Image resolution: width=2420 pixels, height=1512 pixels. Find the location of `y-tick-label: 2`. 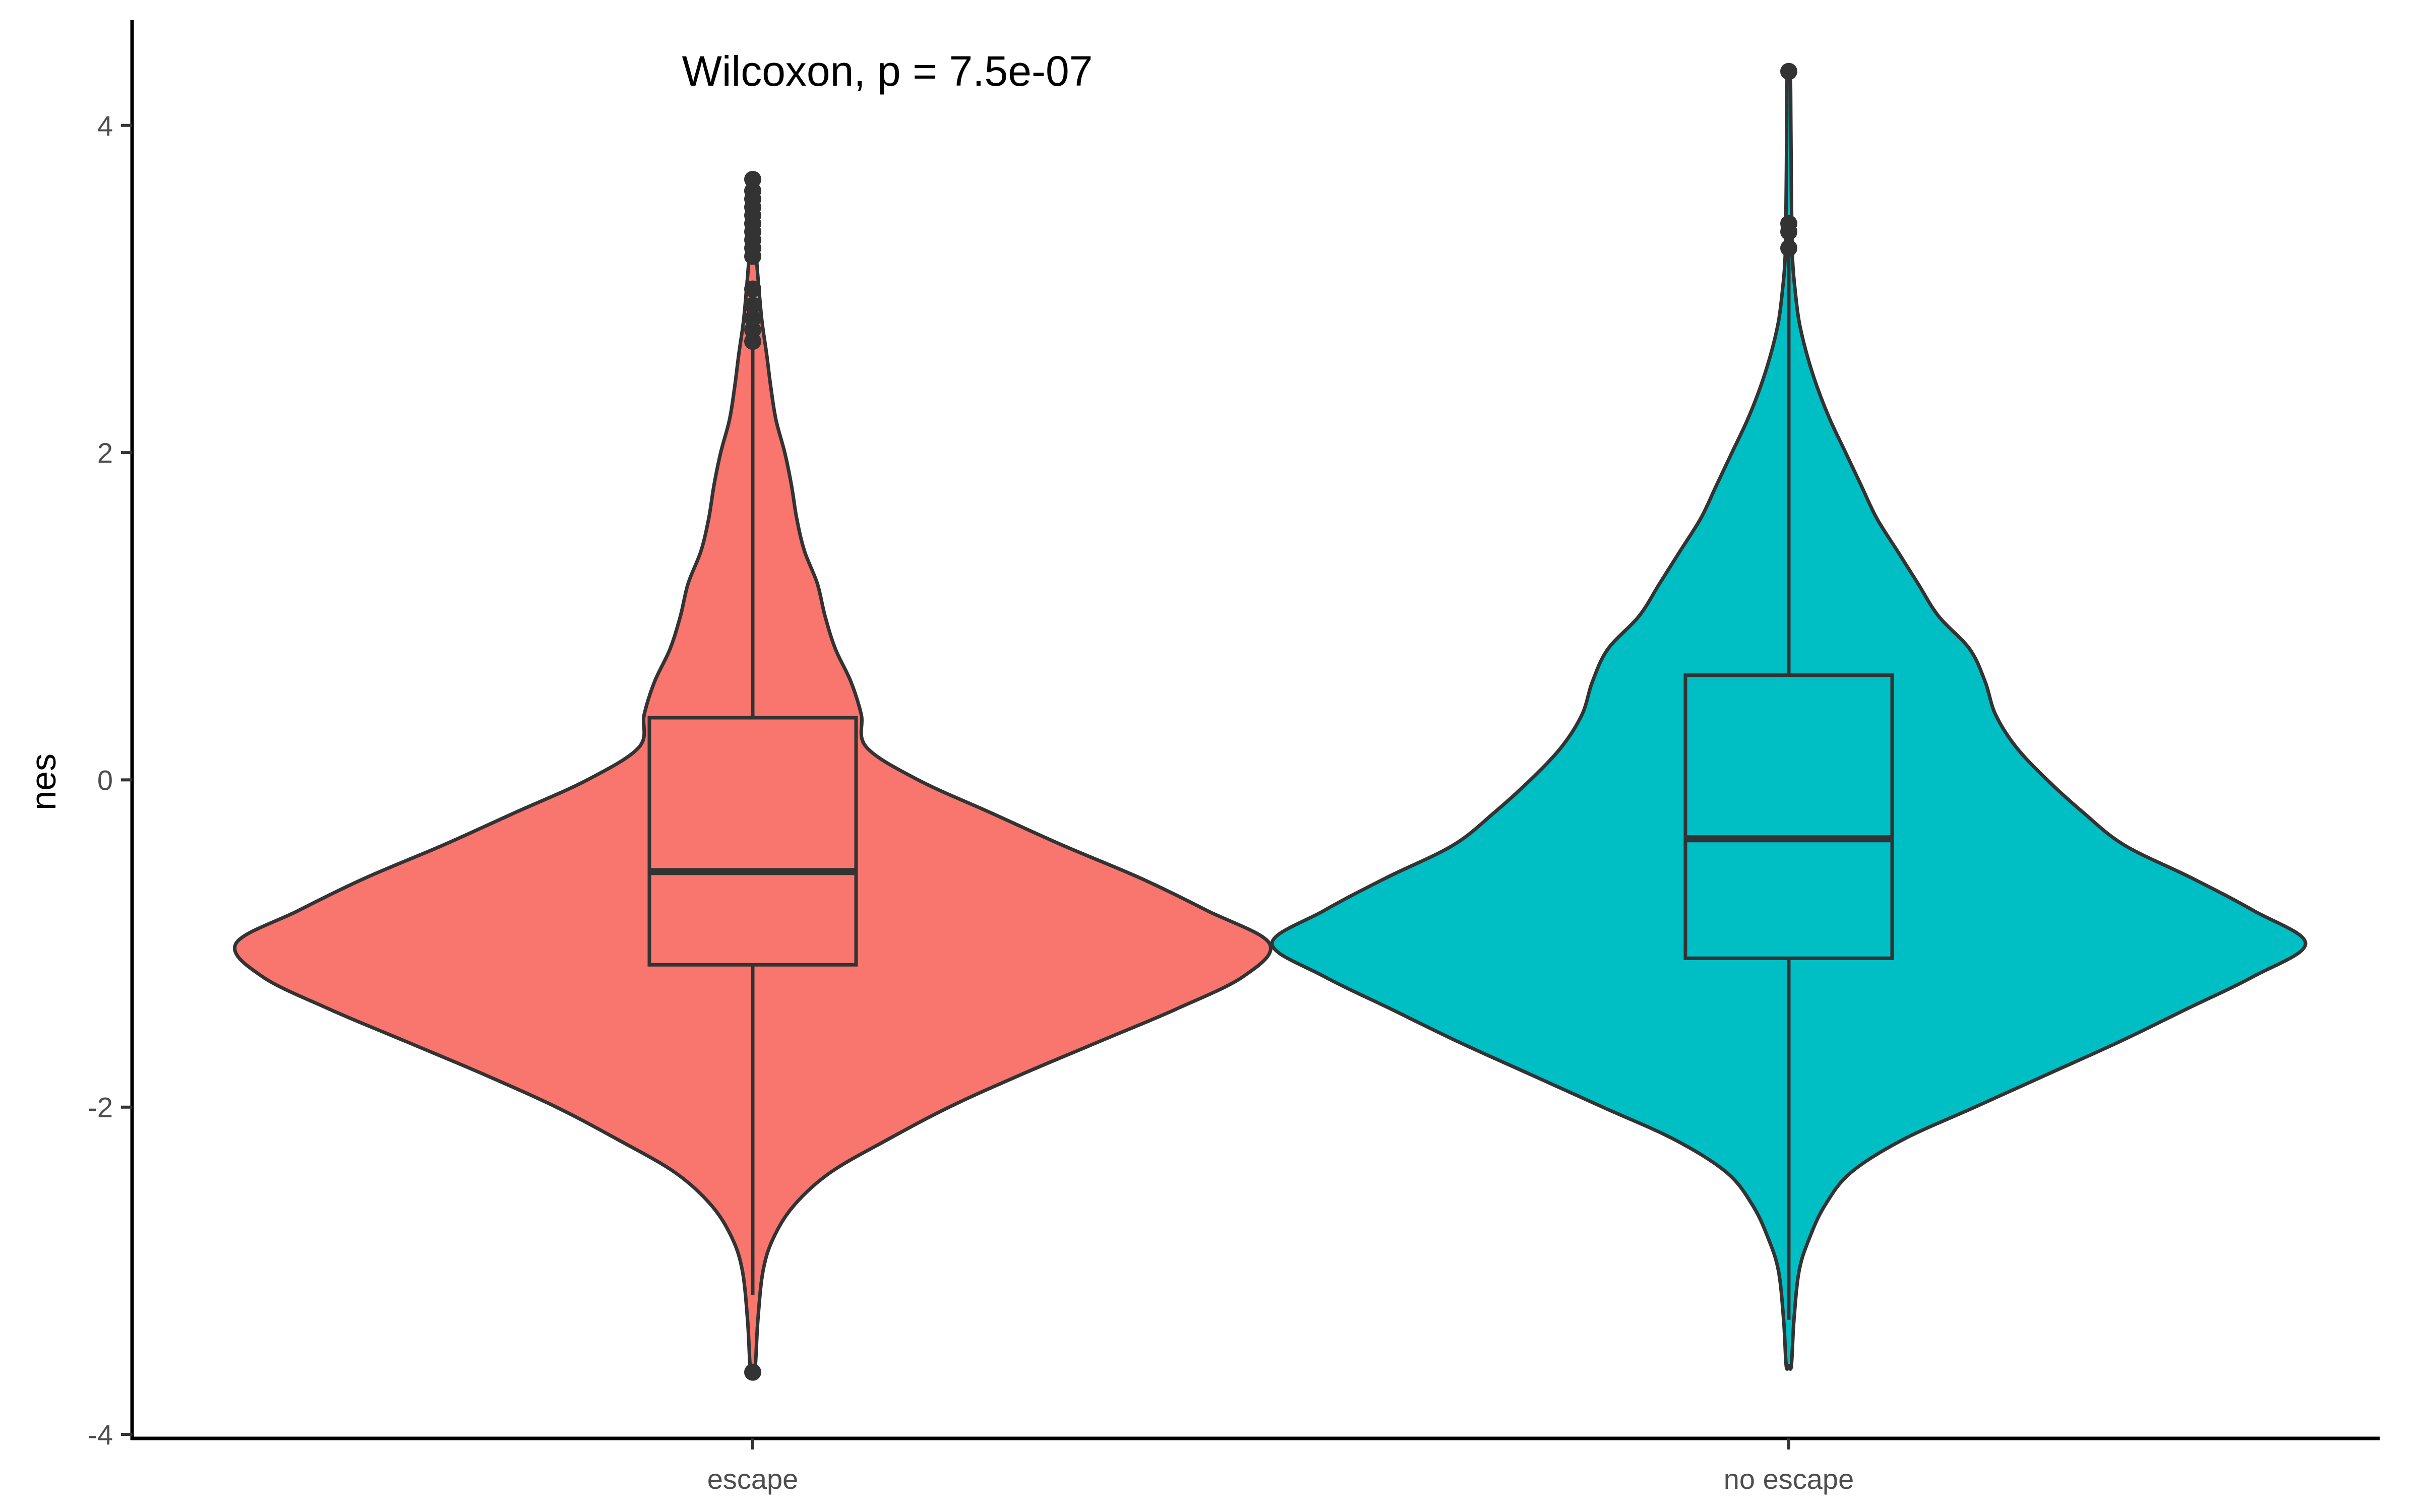

y-tick-label: 2 is located at coordinates (105, 453).